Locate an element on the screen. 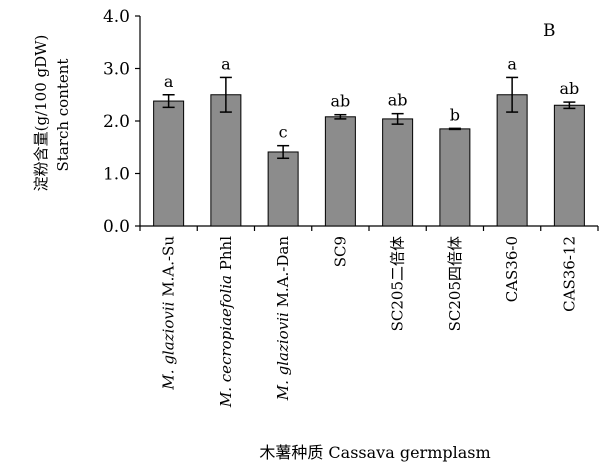 The width and height of the screenshot is (612, 467). y-tick-label: 3.0 is located at coordinates (116, 70).